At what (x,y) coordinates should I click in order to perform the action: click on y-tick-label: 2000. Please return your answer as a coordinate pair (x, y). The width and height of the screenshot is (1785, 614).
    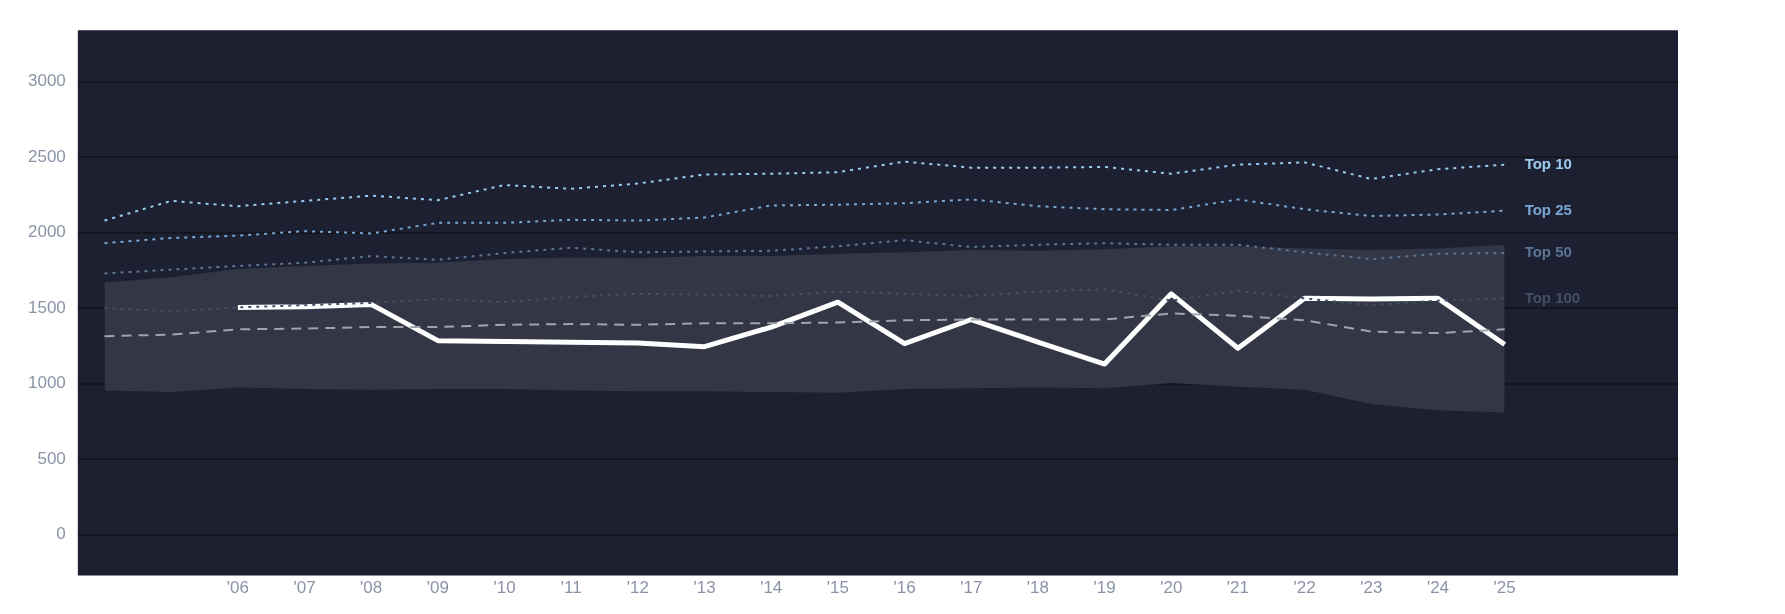
    Looking at the image, I should click on (46, 232).